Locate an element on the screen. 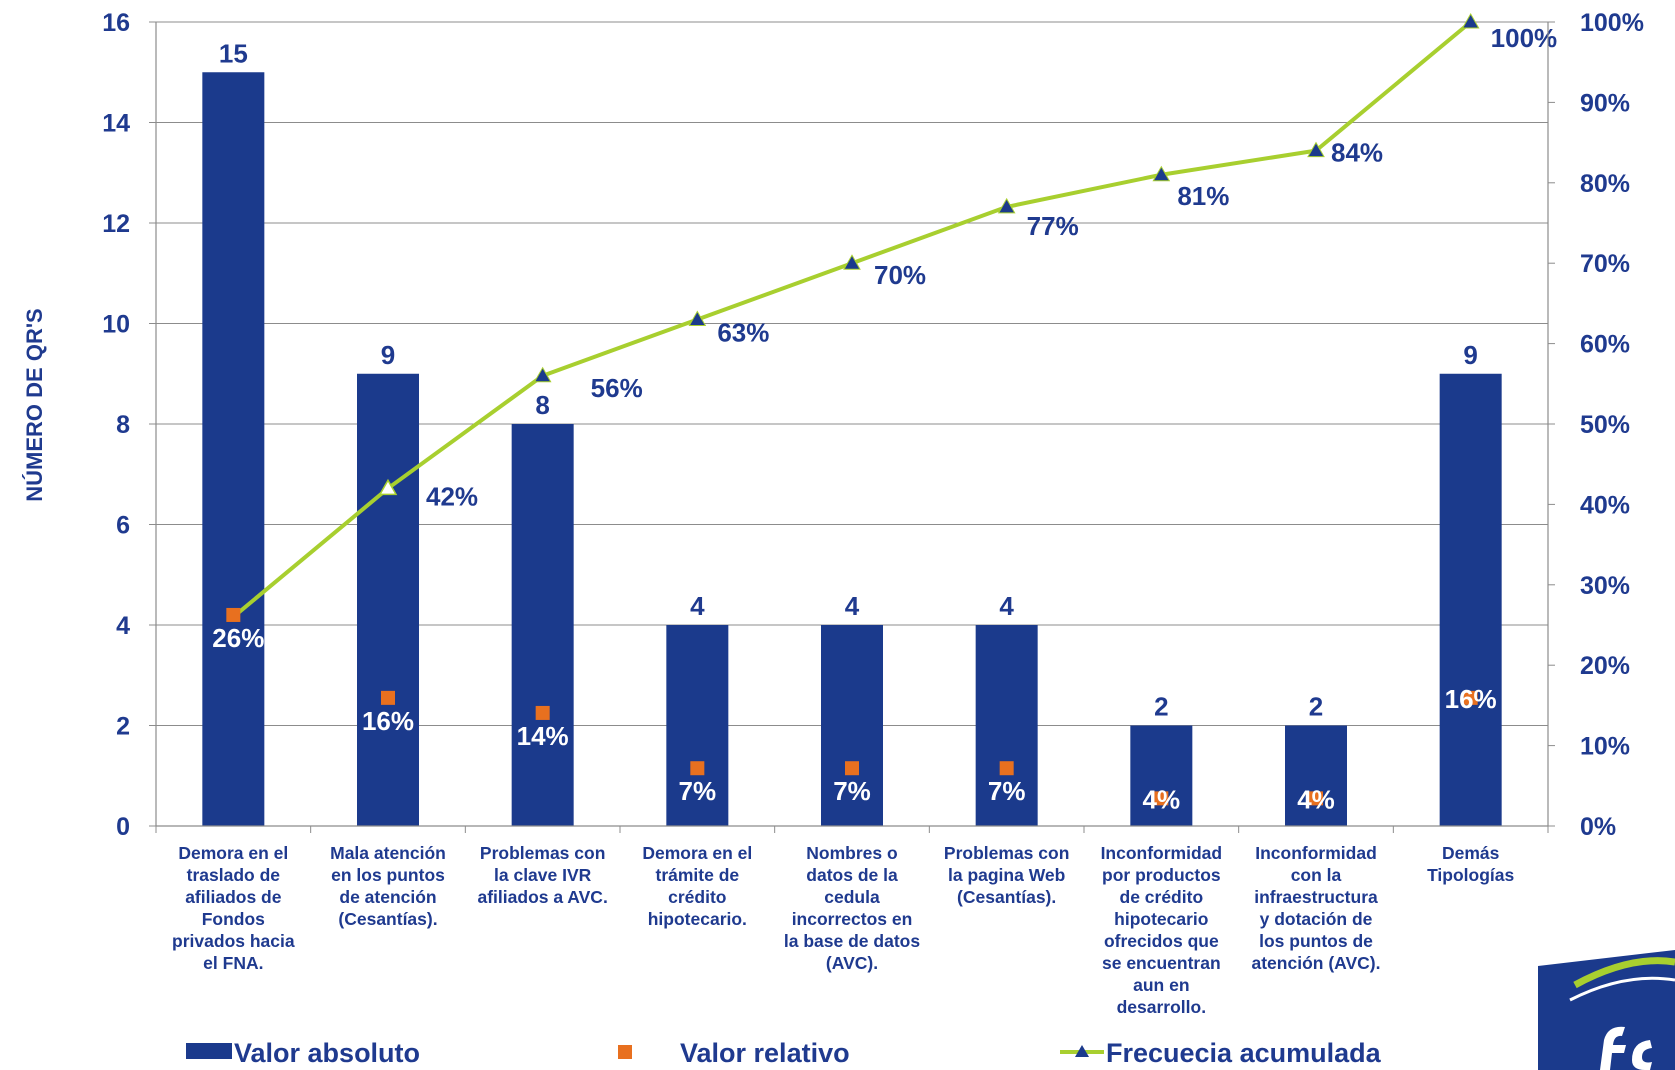  category-label-line: (AVC). is located at coordinates (852, 963).